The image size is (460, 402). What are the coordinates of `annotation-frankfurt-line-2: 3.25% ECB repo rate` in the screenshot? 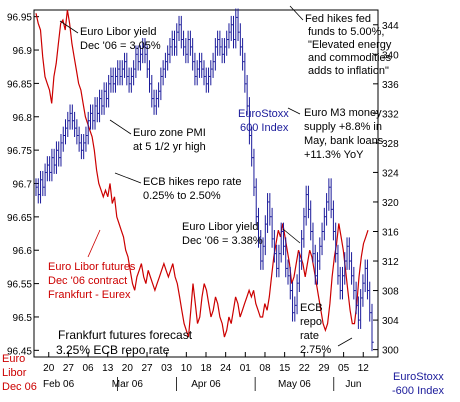 It's located at (113, 350).